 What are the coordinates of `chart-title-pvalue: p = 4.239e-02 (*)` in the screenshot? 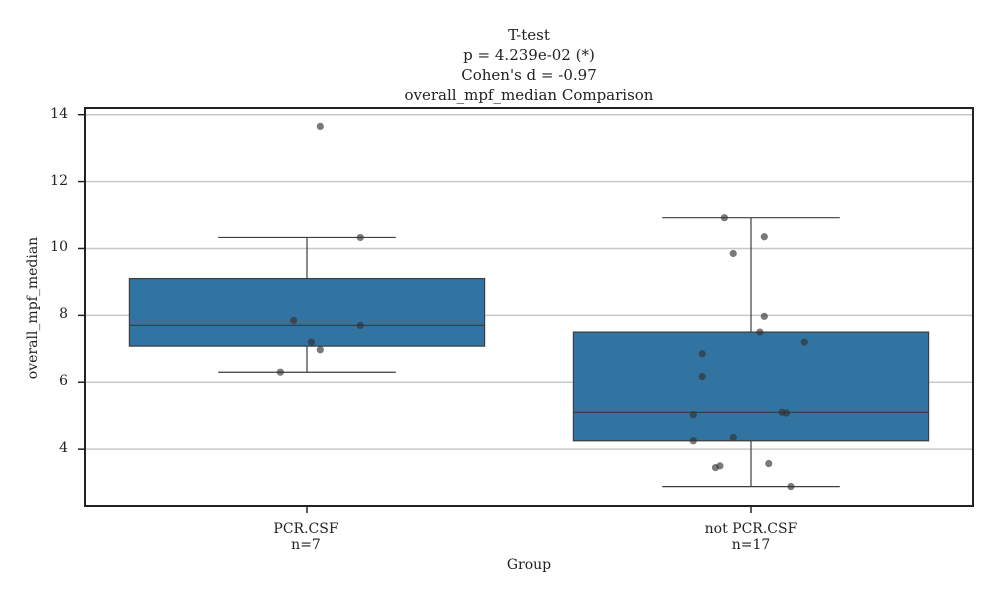 It's located at (529, 55).